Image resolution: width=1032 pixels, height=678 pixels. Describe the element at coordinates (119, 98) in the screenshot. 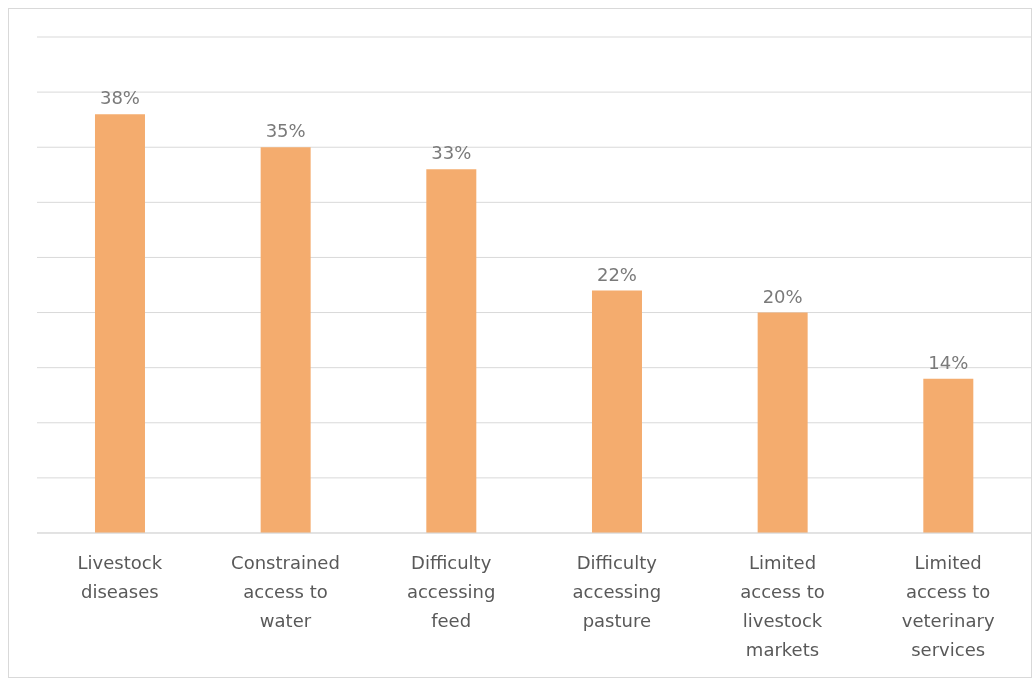

I see `data-label: 38%` at that location.